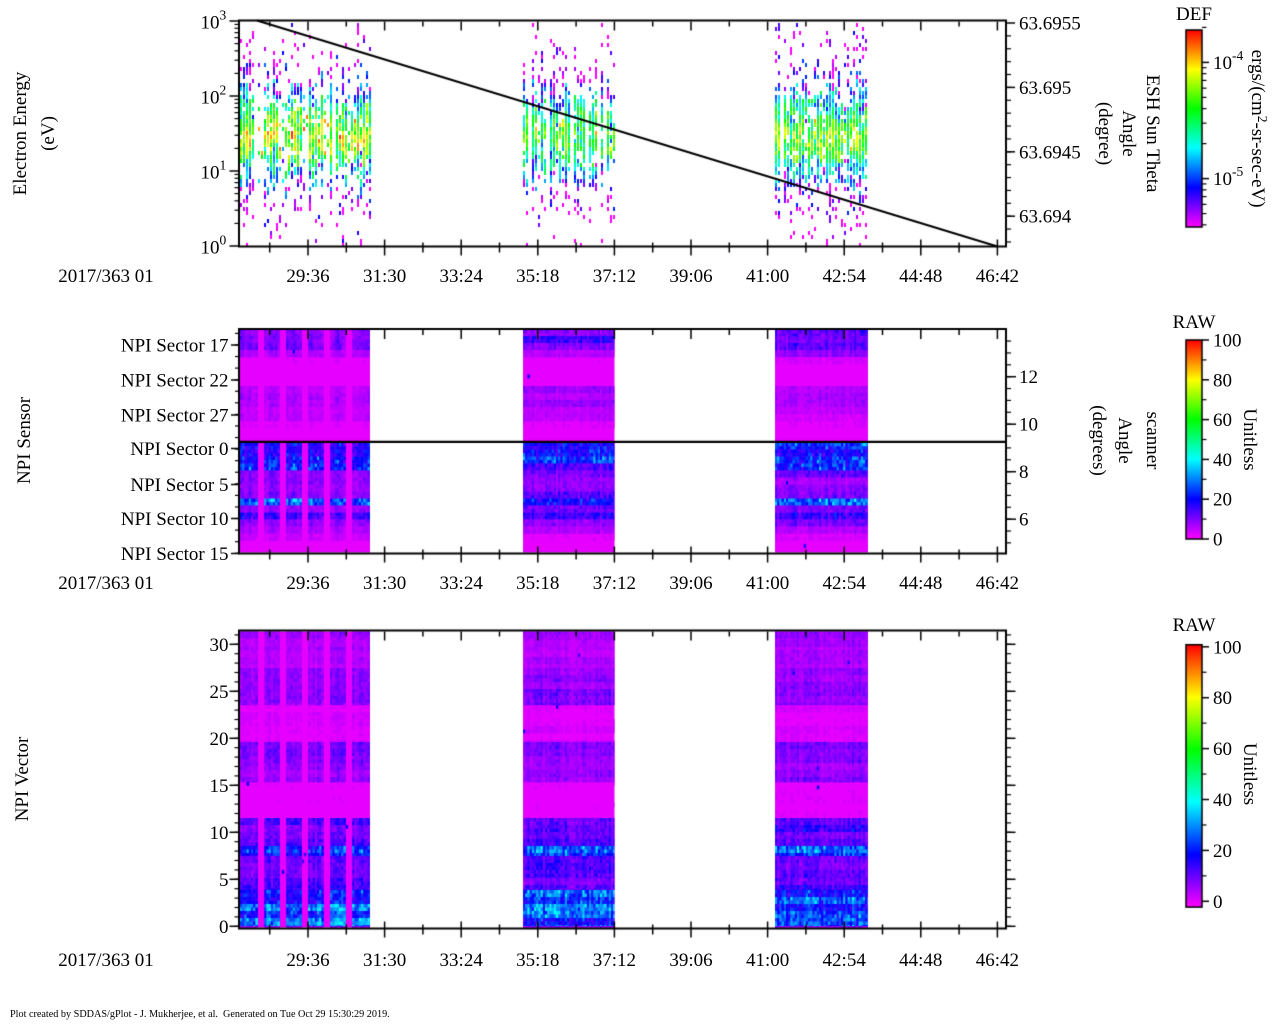 Image resolution: width=1280 pixels, height=1024 pixels. I want to click on svg-text: (degree), so click(1104, 133).